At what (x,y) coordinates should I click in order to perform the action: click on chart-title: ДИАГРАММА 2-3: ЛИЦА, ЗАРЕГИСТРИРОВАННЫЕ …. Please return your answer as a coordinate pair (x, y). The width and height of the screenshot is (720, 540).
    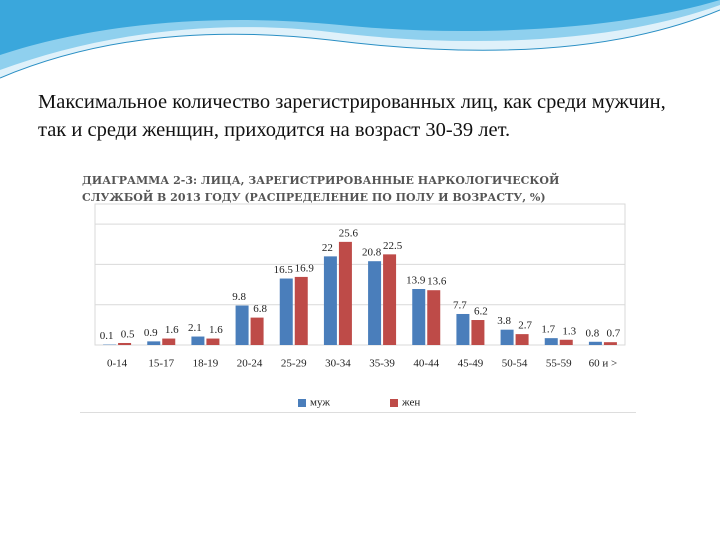
    Looking at the image, I should click on (321, 189).